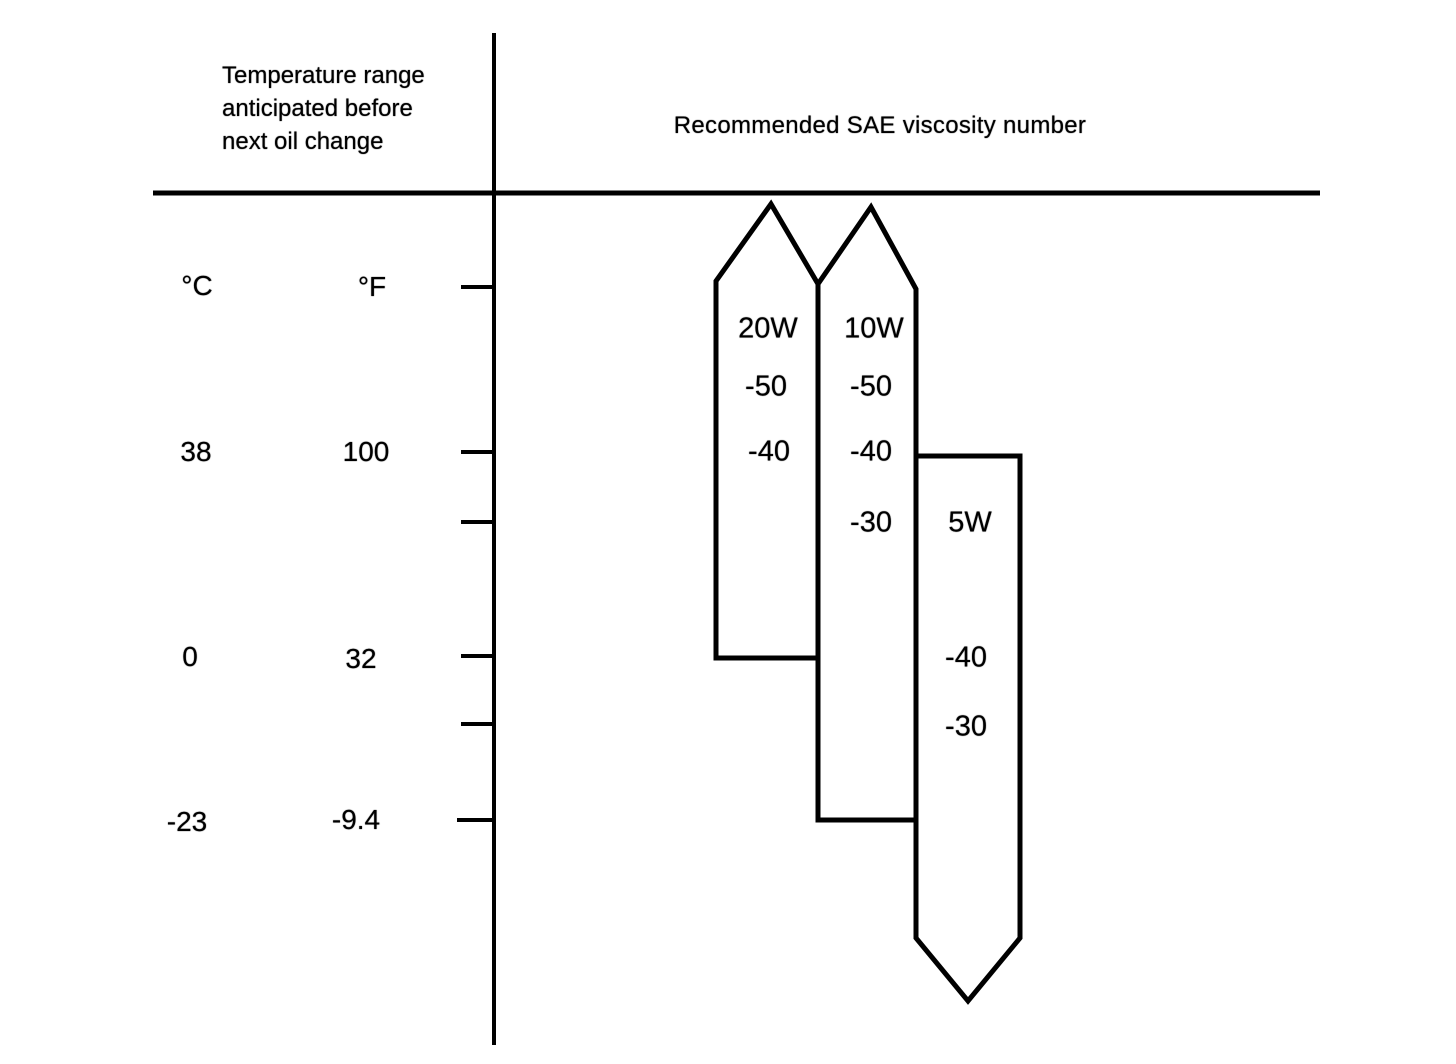  Describe the element at coordinates (874, 328) in the screenshot. I see `bar-10w-grade-label: 10W` at that location.